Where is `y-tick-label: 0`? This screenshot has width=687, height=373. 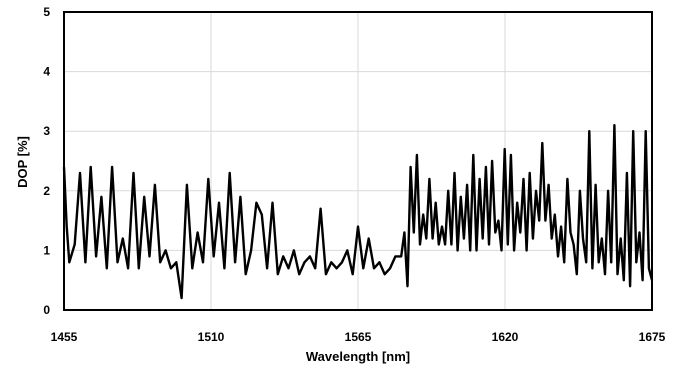
y-tick-label: 0 is located at coordinates (46, 310).